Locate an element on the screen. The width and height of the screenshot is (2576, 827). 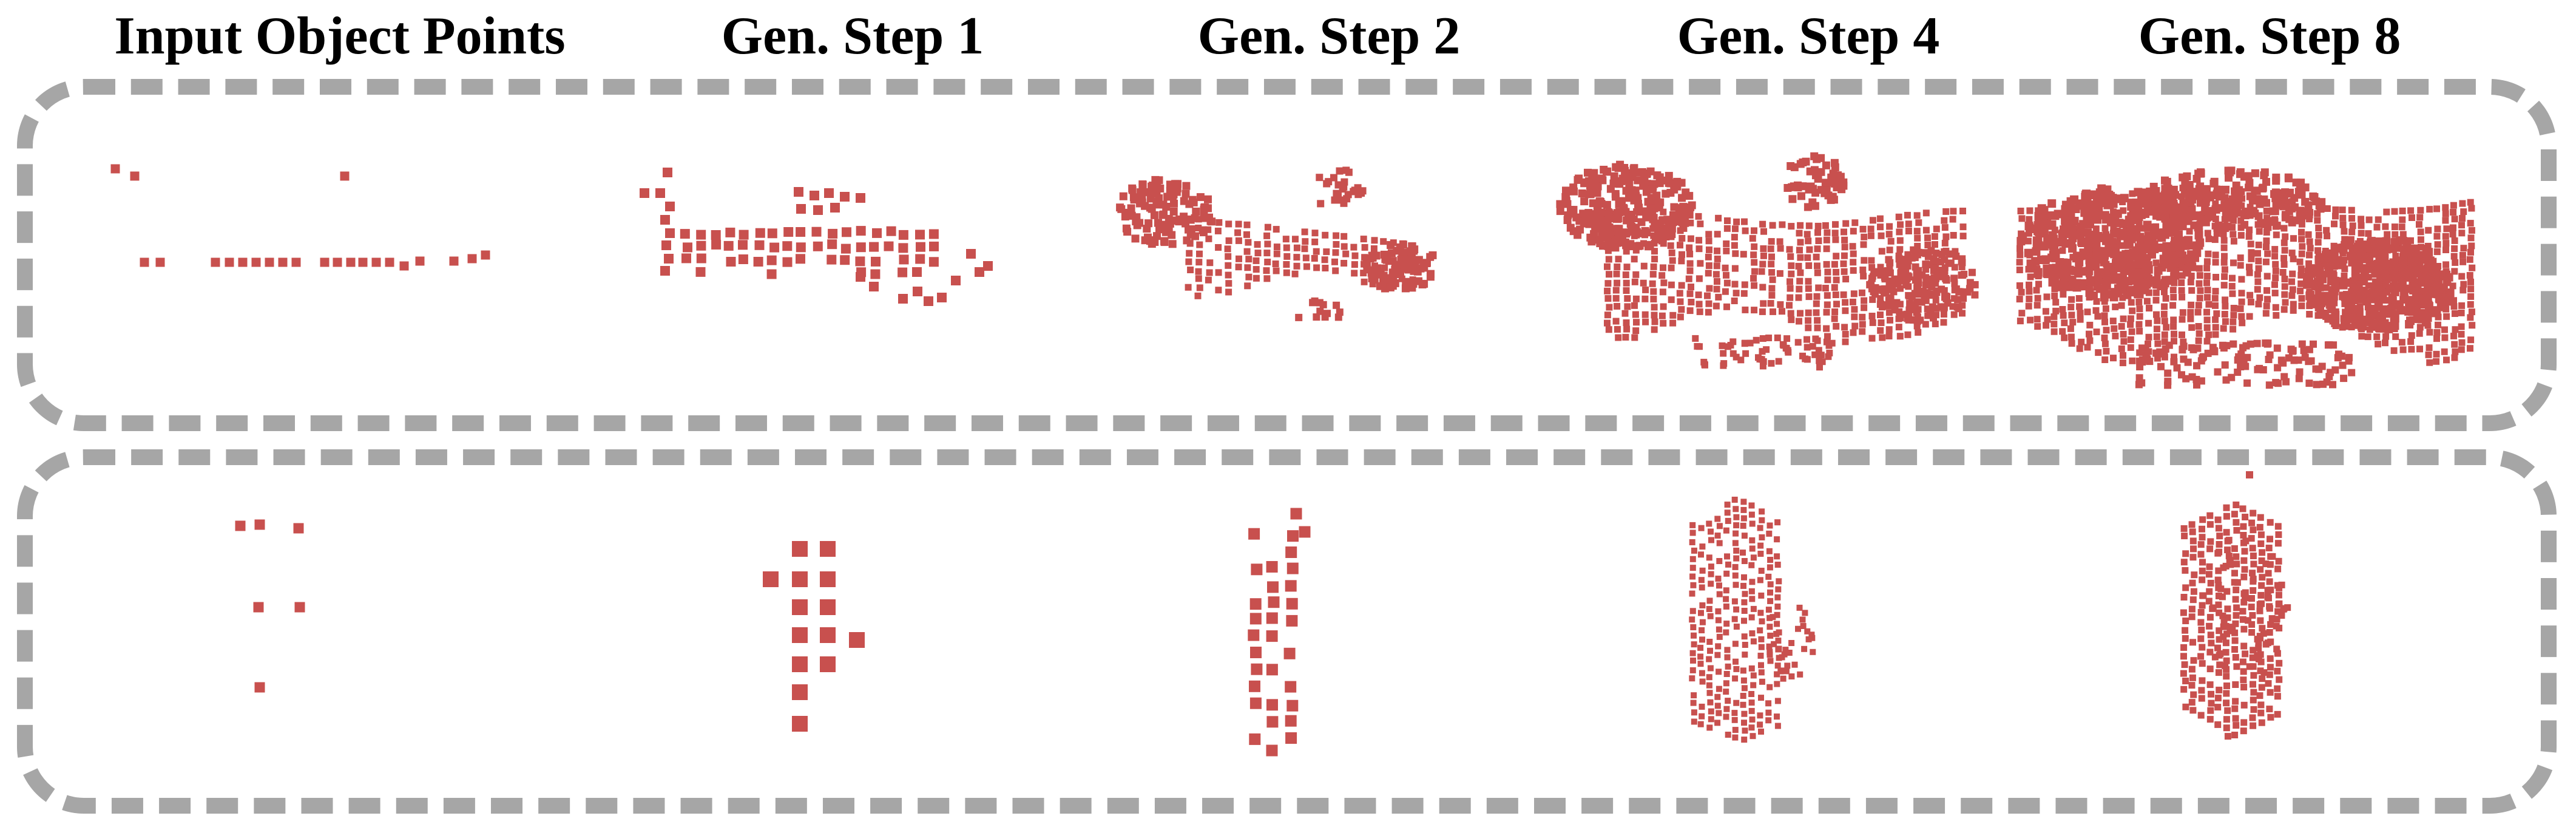
car-step-8-points is located at coordinates (2246, 277).